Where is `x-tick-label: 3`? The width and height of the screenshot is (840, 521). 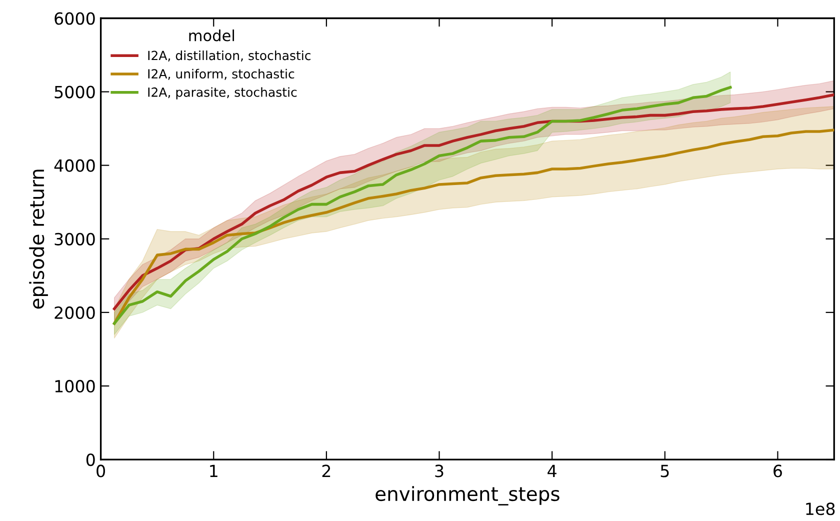
x-tick-label: 3 is located at coordinates (439, 471).